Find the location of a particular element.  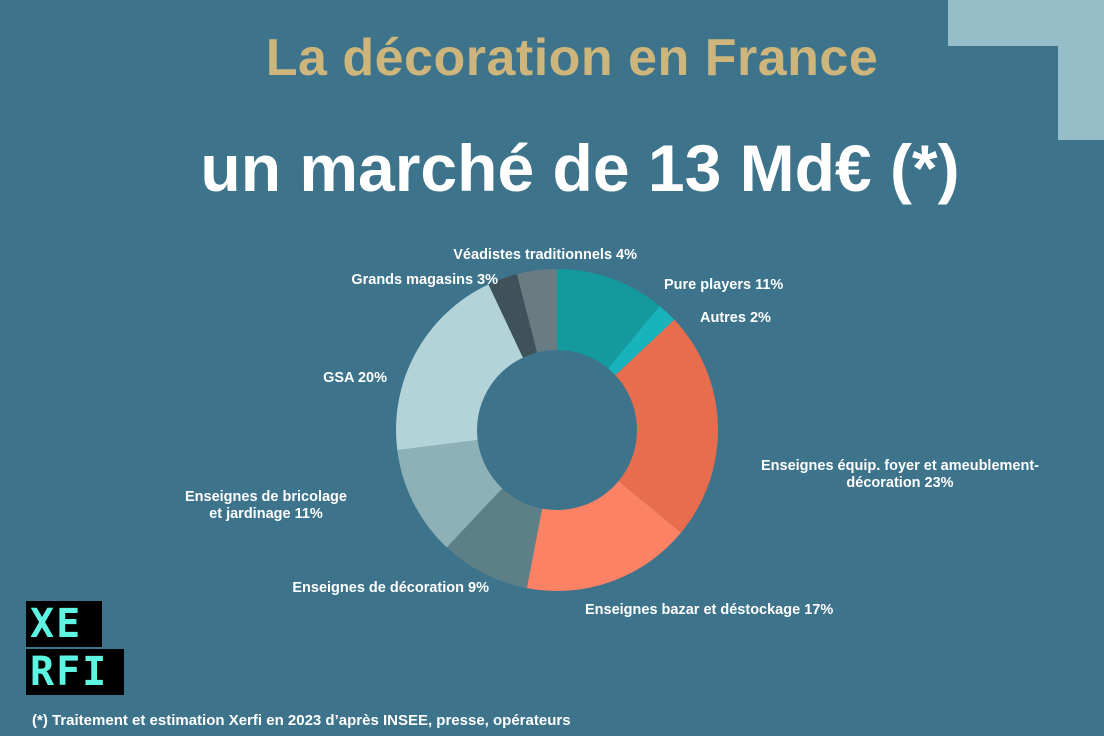

logo-line-1: XE is located at coordinates (64, 624).